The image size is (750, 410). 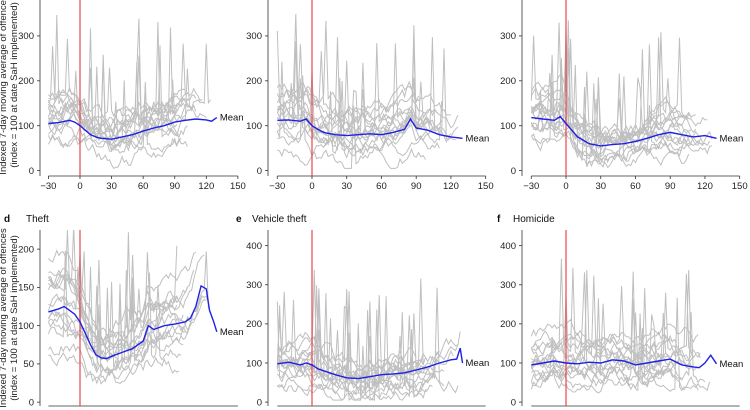 What do you see at coordinates (531, 186) in the screenshot?
I see `x-tick-label: −30` at bounding box center [531, 186].